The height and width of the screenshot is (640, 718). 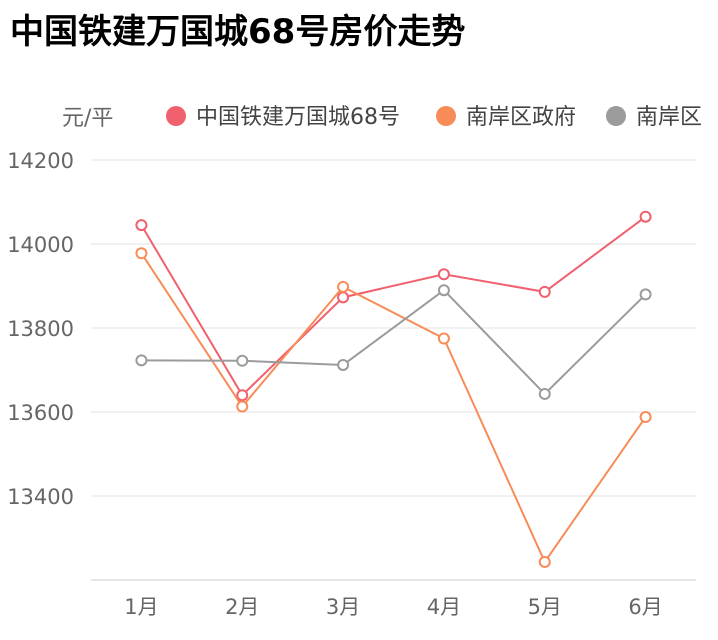 I want to click on x-tick-label: 3月, so click(x=343, y=607).